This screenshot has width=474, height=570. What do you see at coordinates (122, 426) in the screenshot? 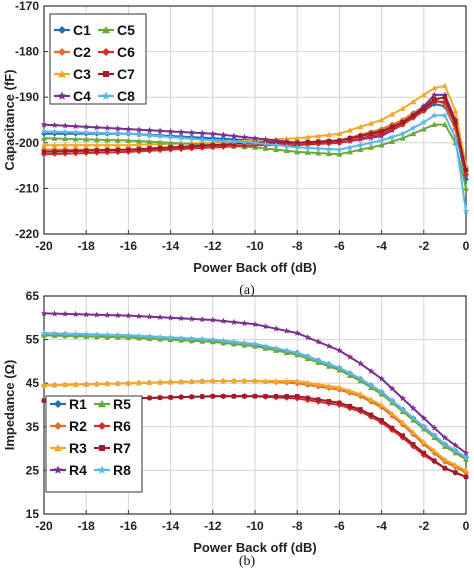
I see `legend-label: R6` at bounding box center [122, 426].